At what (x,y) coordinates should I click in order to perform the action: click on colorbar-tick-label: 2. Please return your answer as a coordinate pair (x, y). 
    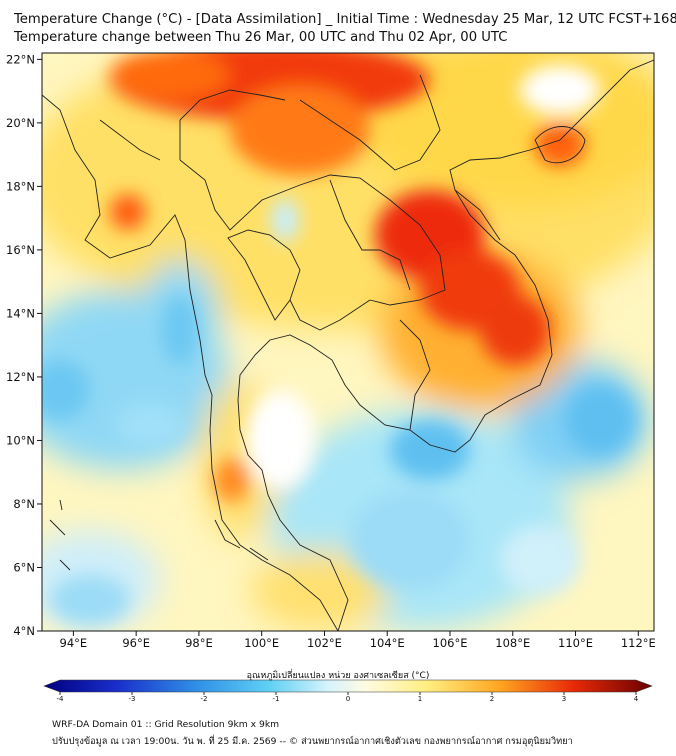
    Looking at the image, I should click on (492, 699).